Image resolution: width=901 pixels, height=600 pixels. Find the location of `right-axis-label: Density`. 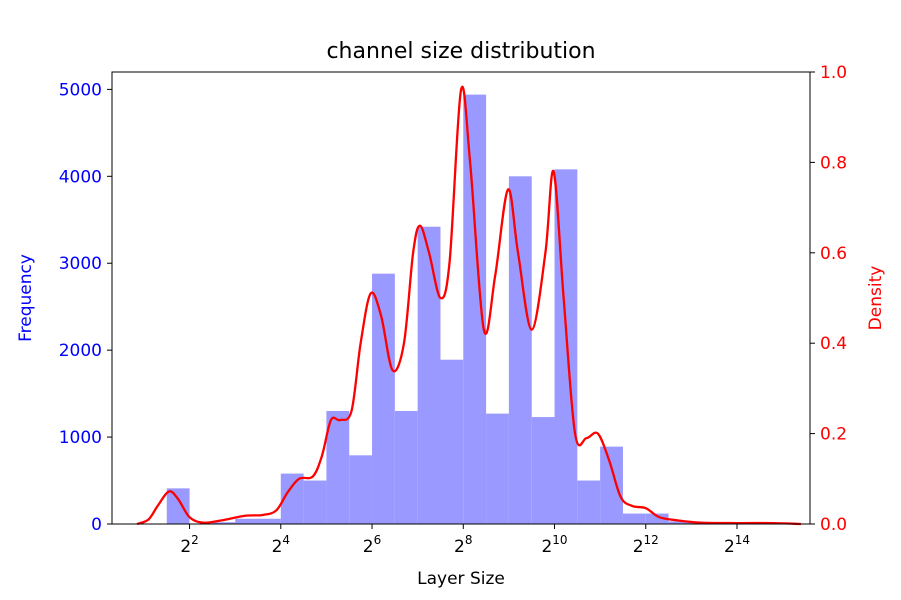

right-axis-label: Density is located at coordinates (876, 298).